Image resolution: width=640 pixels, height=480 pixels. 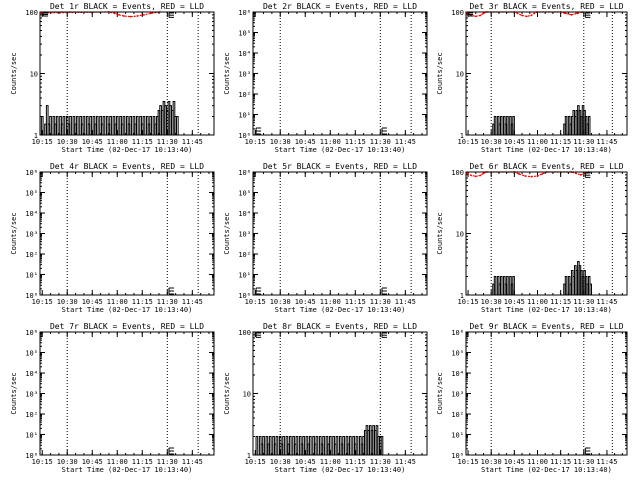 What do you see at coordinates (249, 456) in the screenshot?
I see `y-tick-label: 1` at bounding box center [249, 456].